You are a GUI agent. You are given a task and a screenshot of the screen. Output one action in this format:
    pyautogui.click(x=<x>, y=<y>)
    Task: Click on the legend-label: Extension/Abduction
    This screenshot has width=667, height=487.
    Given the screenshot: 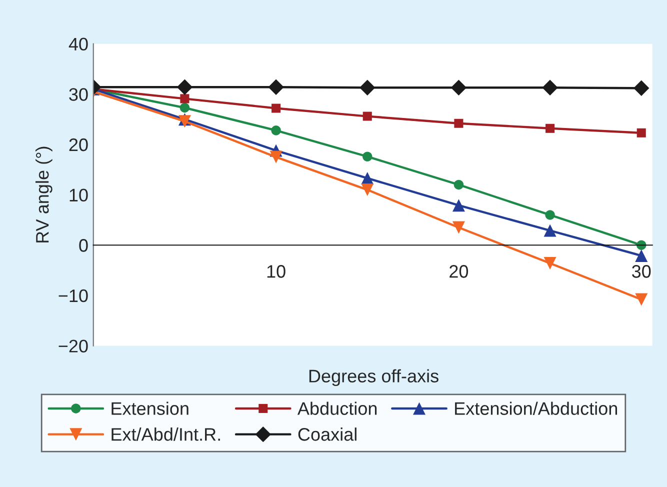 What is the action you would take?
    pyautogui.click(x=536, y=408)
    